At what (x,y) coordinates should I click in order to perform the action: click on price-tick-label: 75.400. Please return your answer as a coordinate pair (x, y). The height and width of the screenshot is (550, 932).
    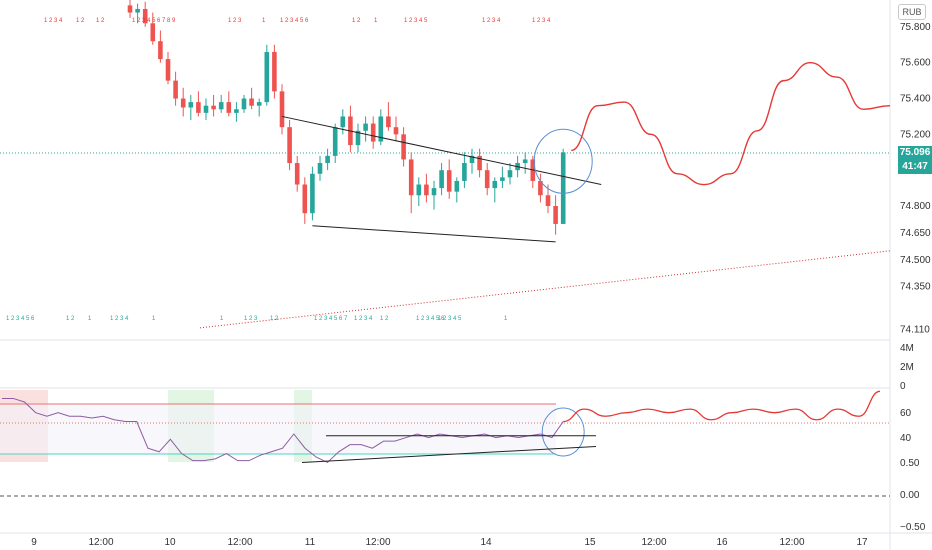
    Looking at the image, I should click on (915, 99).